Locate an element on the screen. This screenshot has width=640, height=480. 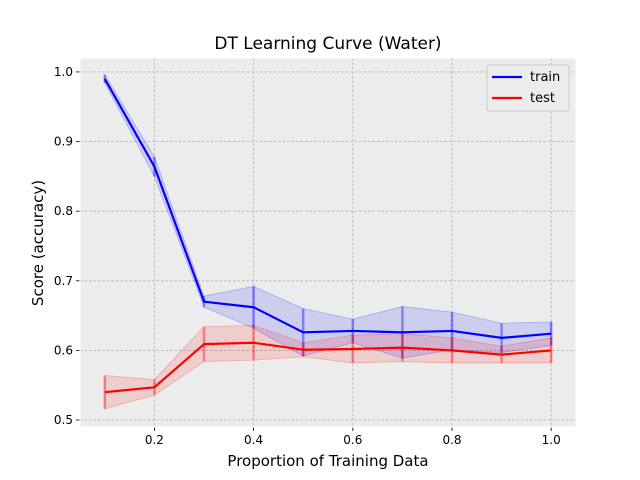
y-axis-label: Score (accuracy) is located at coordinates (38, 243).